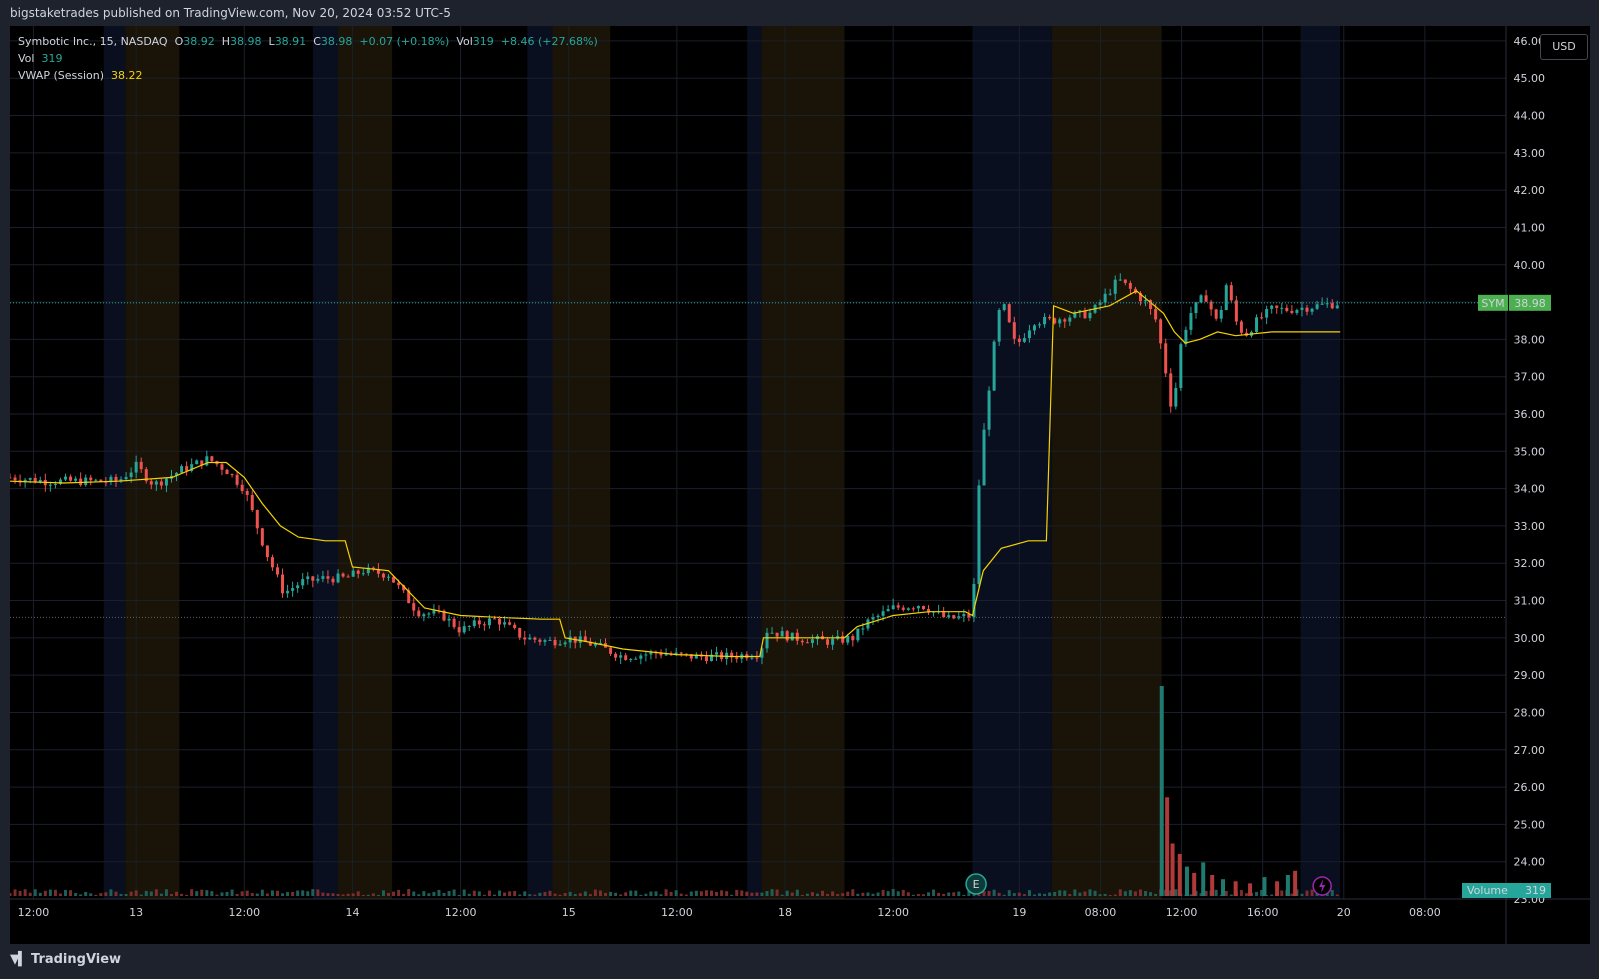 The width and height of the screenshot is (1599, 979). I want to click on earnings-icon, so click(976, 884).